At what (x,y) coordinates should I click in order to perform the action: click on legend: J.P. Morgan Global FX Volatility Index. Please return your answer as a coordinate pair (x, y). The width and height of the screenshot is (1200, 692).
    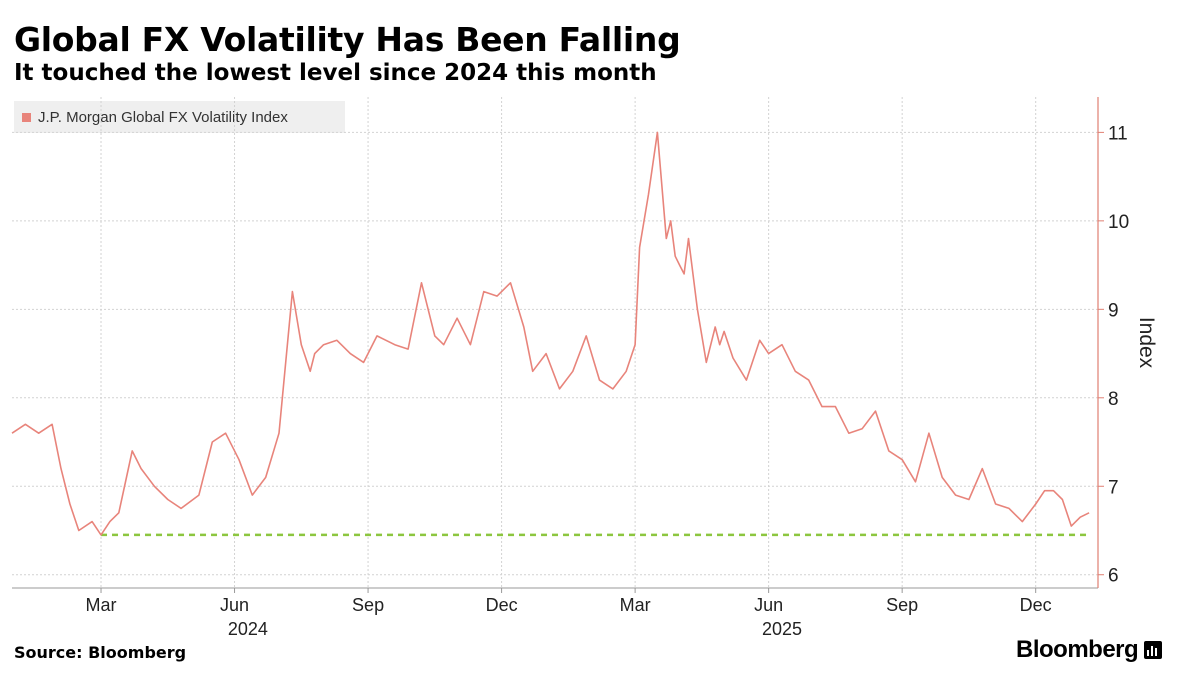
    Looking at the image, I should click on (179, 117).